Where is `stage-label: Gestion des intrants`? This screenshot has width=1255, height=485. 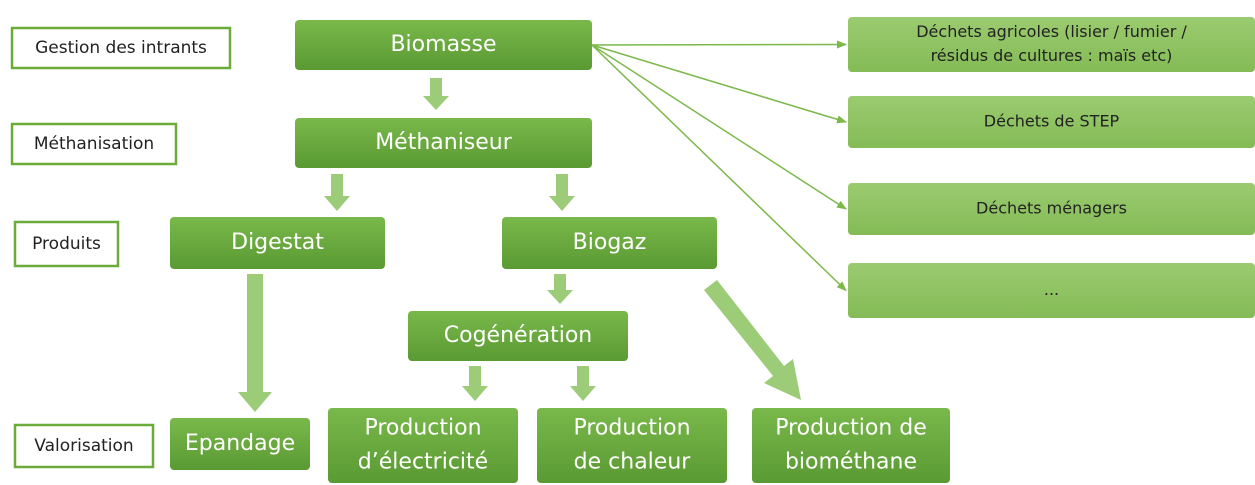
stage-label: Gestion des intrants is located at coordinates (121, 48).